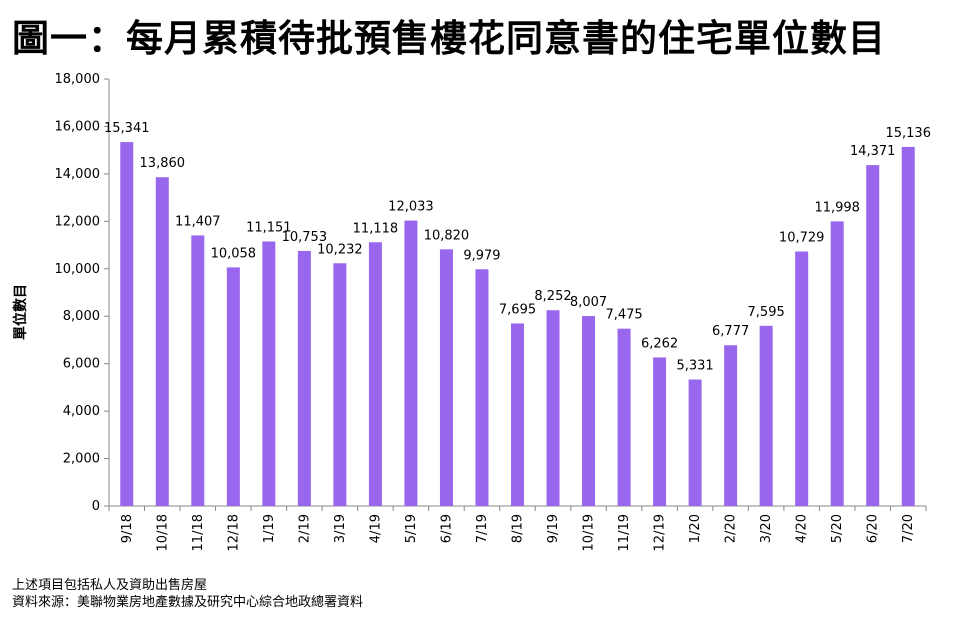 The width and height of the screenshot is (960, 631). Describe the element at coordinates (198, 532) in the screenshot. I see `x-tick-label: 11/18` at that location.